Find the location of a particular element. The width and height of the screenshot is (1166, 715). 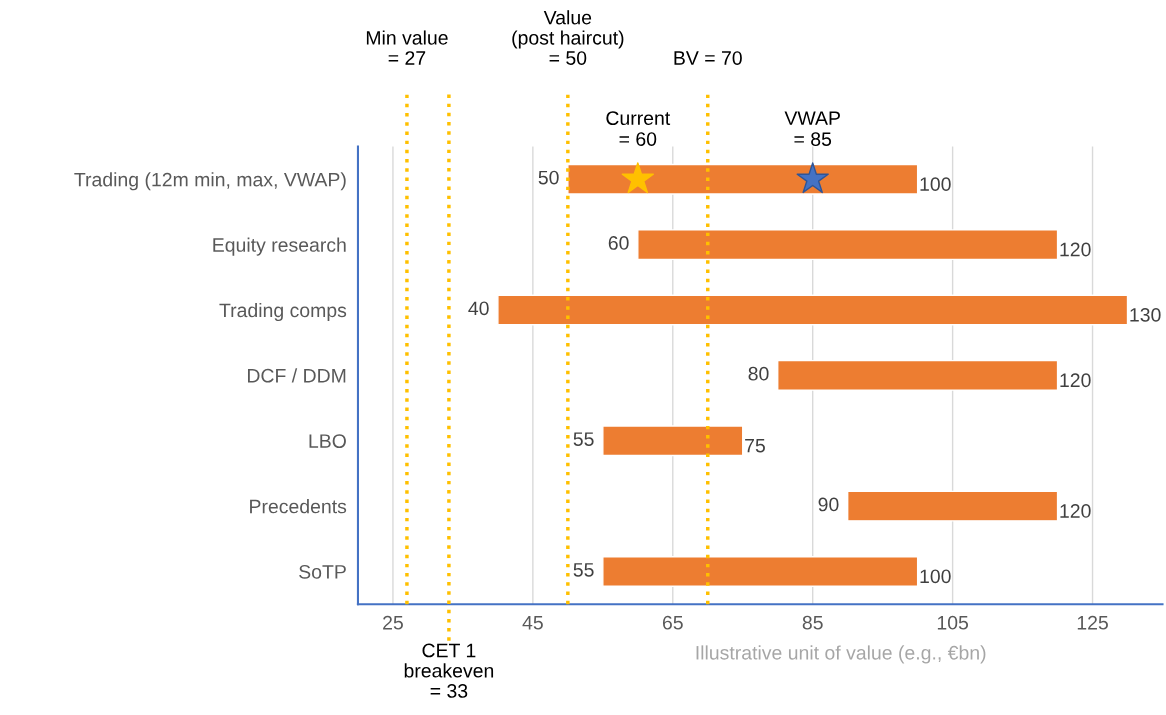

y-tick-label: Trading comps is located at coordinates (283, 312).